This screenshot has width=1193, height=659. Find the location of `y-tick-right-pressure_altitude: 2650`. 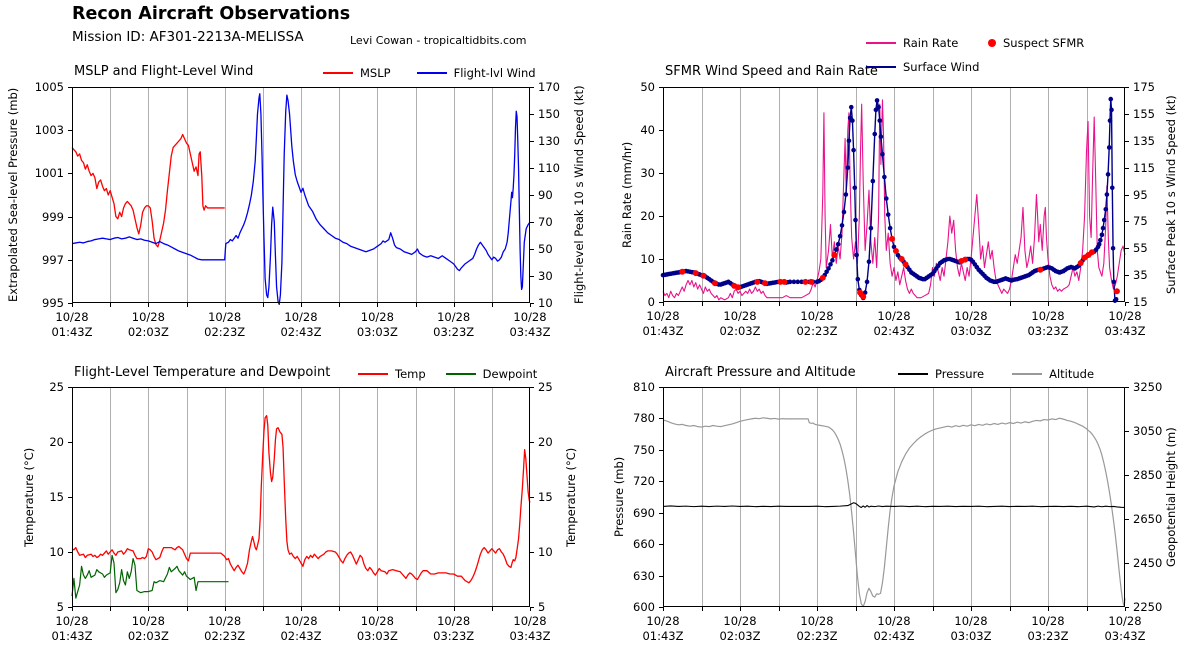

y-tick-right-pressure_altitude: 2650 is located at coordinates (1148, 519).